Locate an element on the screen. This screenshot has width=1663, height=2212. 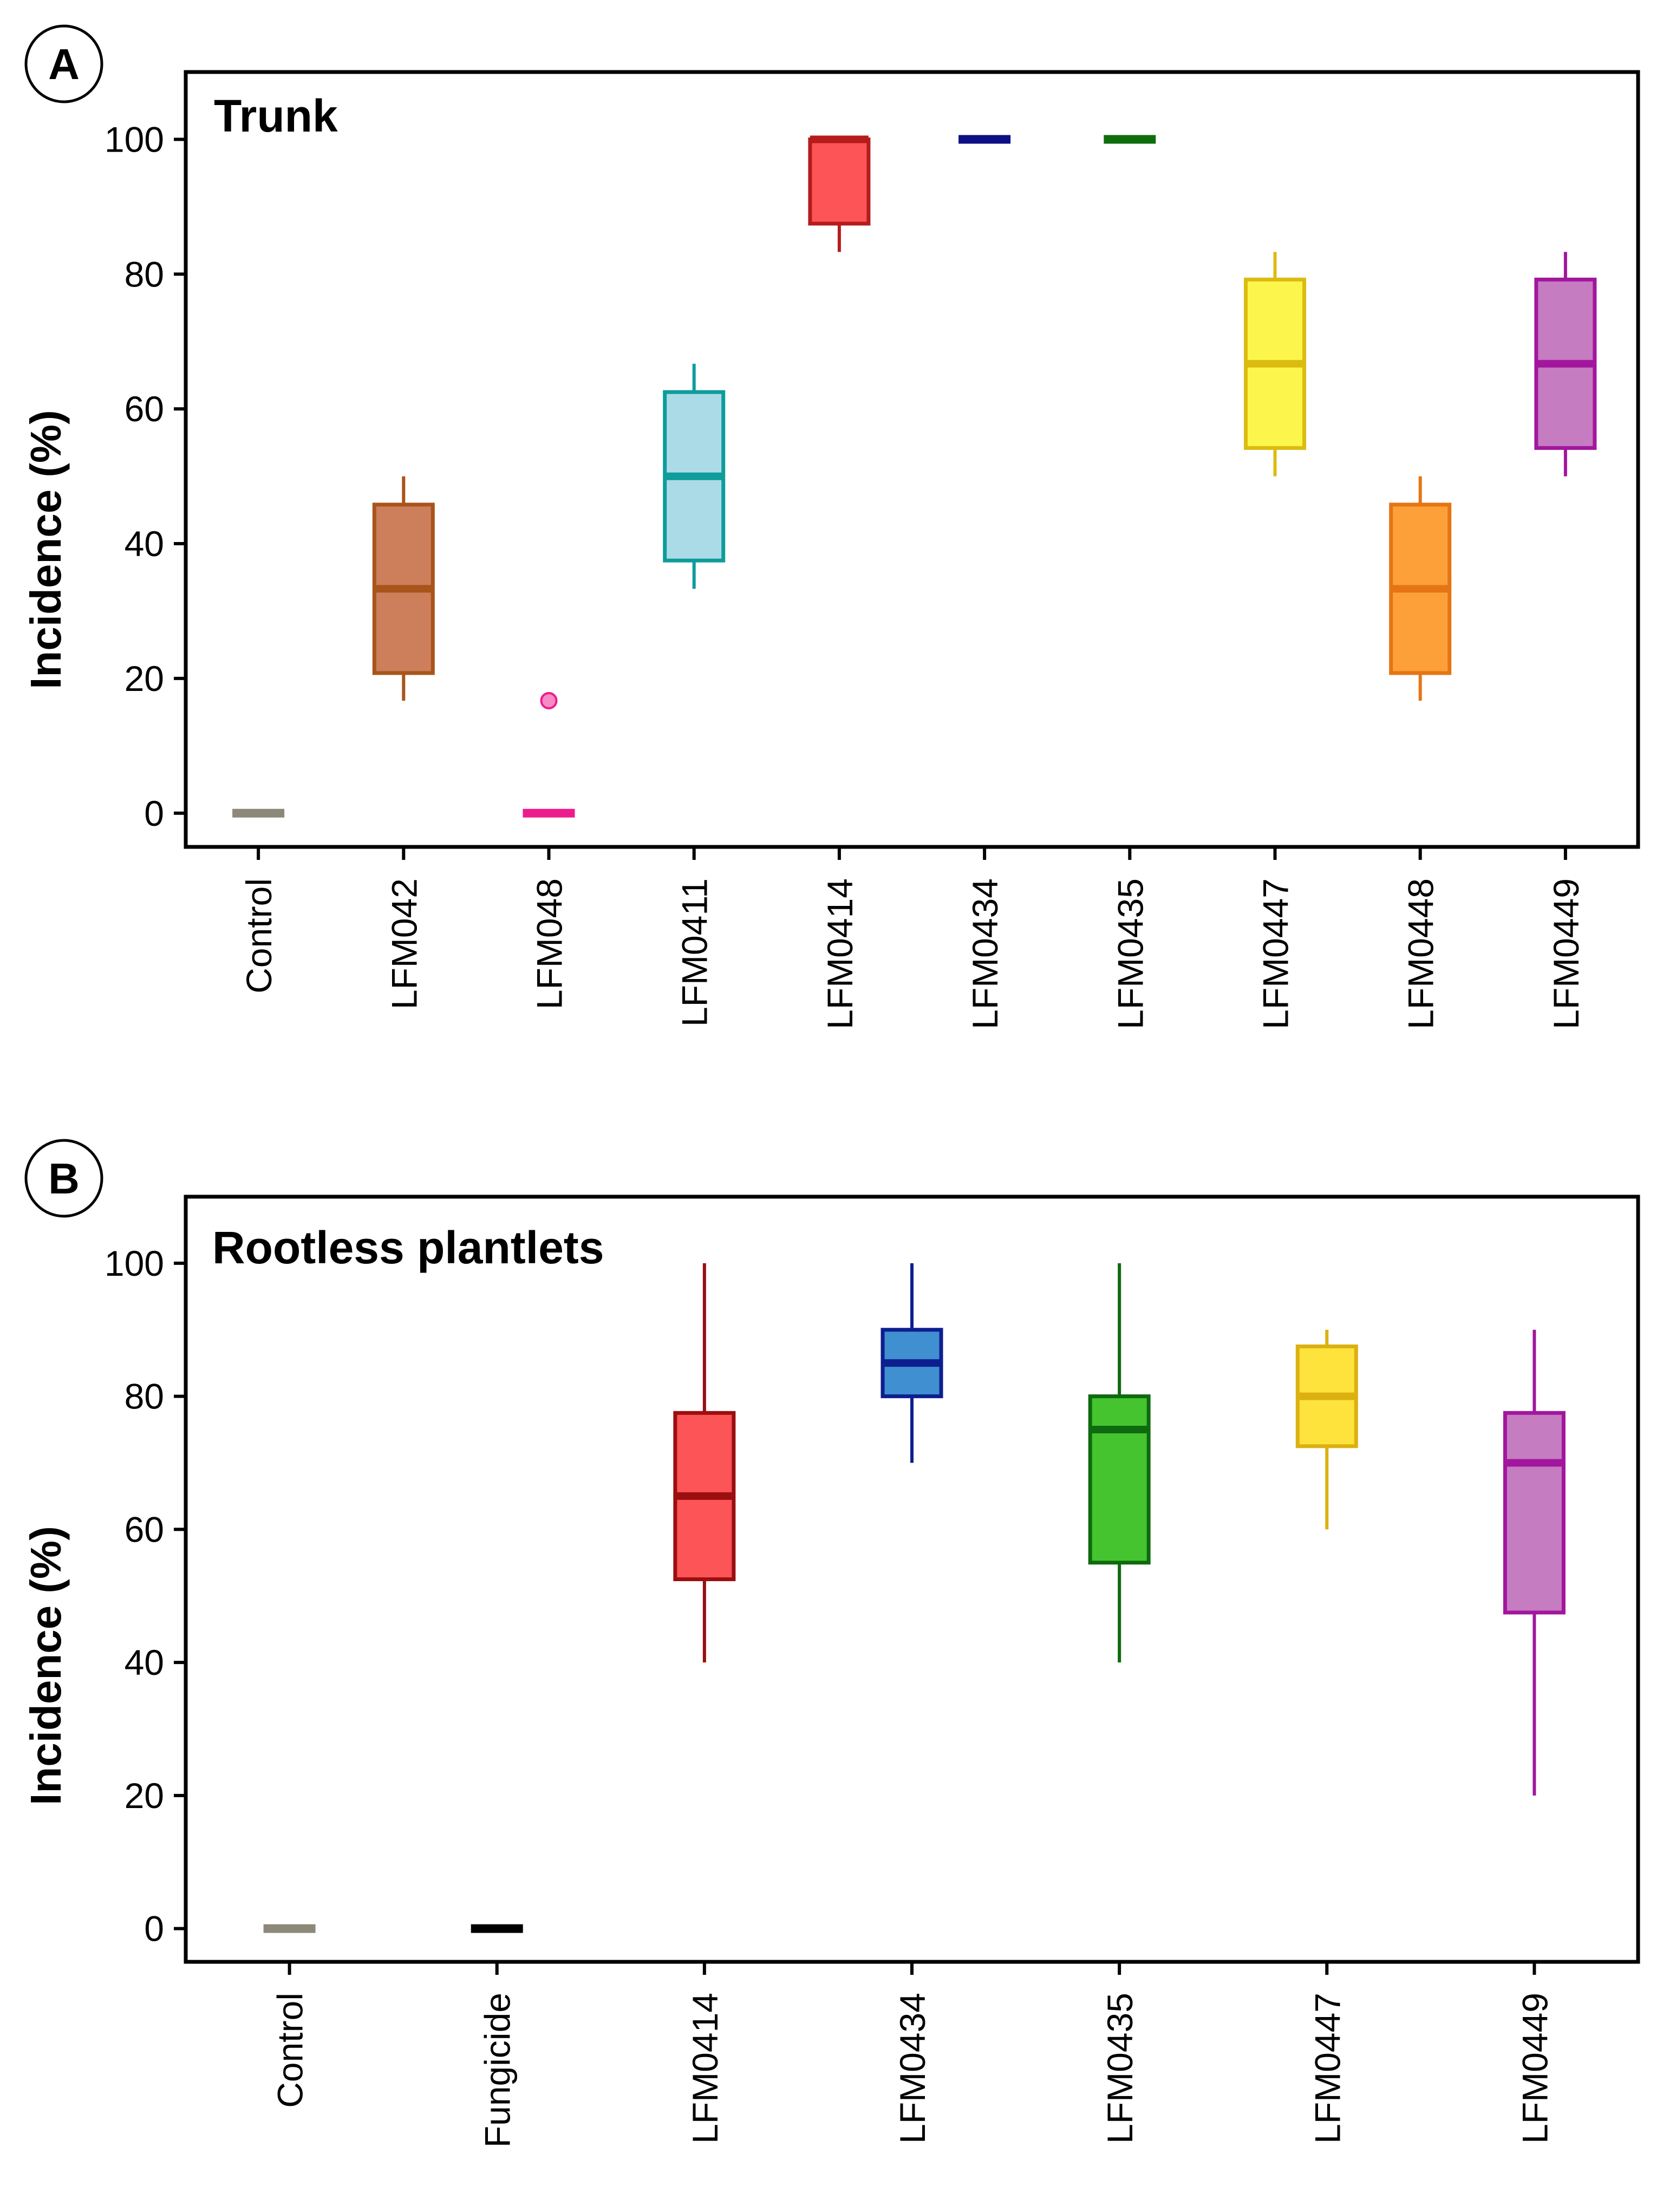
panel-a-x-tick-label-lfm048: LFM048 is located at coordinates (550, 944).